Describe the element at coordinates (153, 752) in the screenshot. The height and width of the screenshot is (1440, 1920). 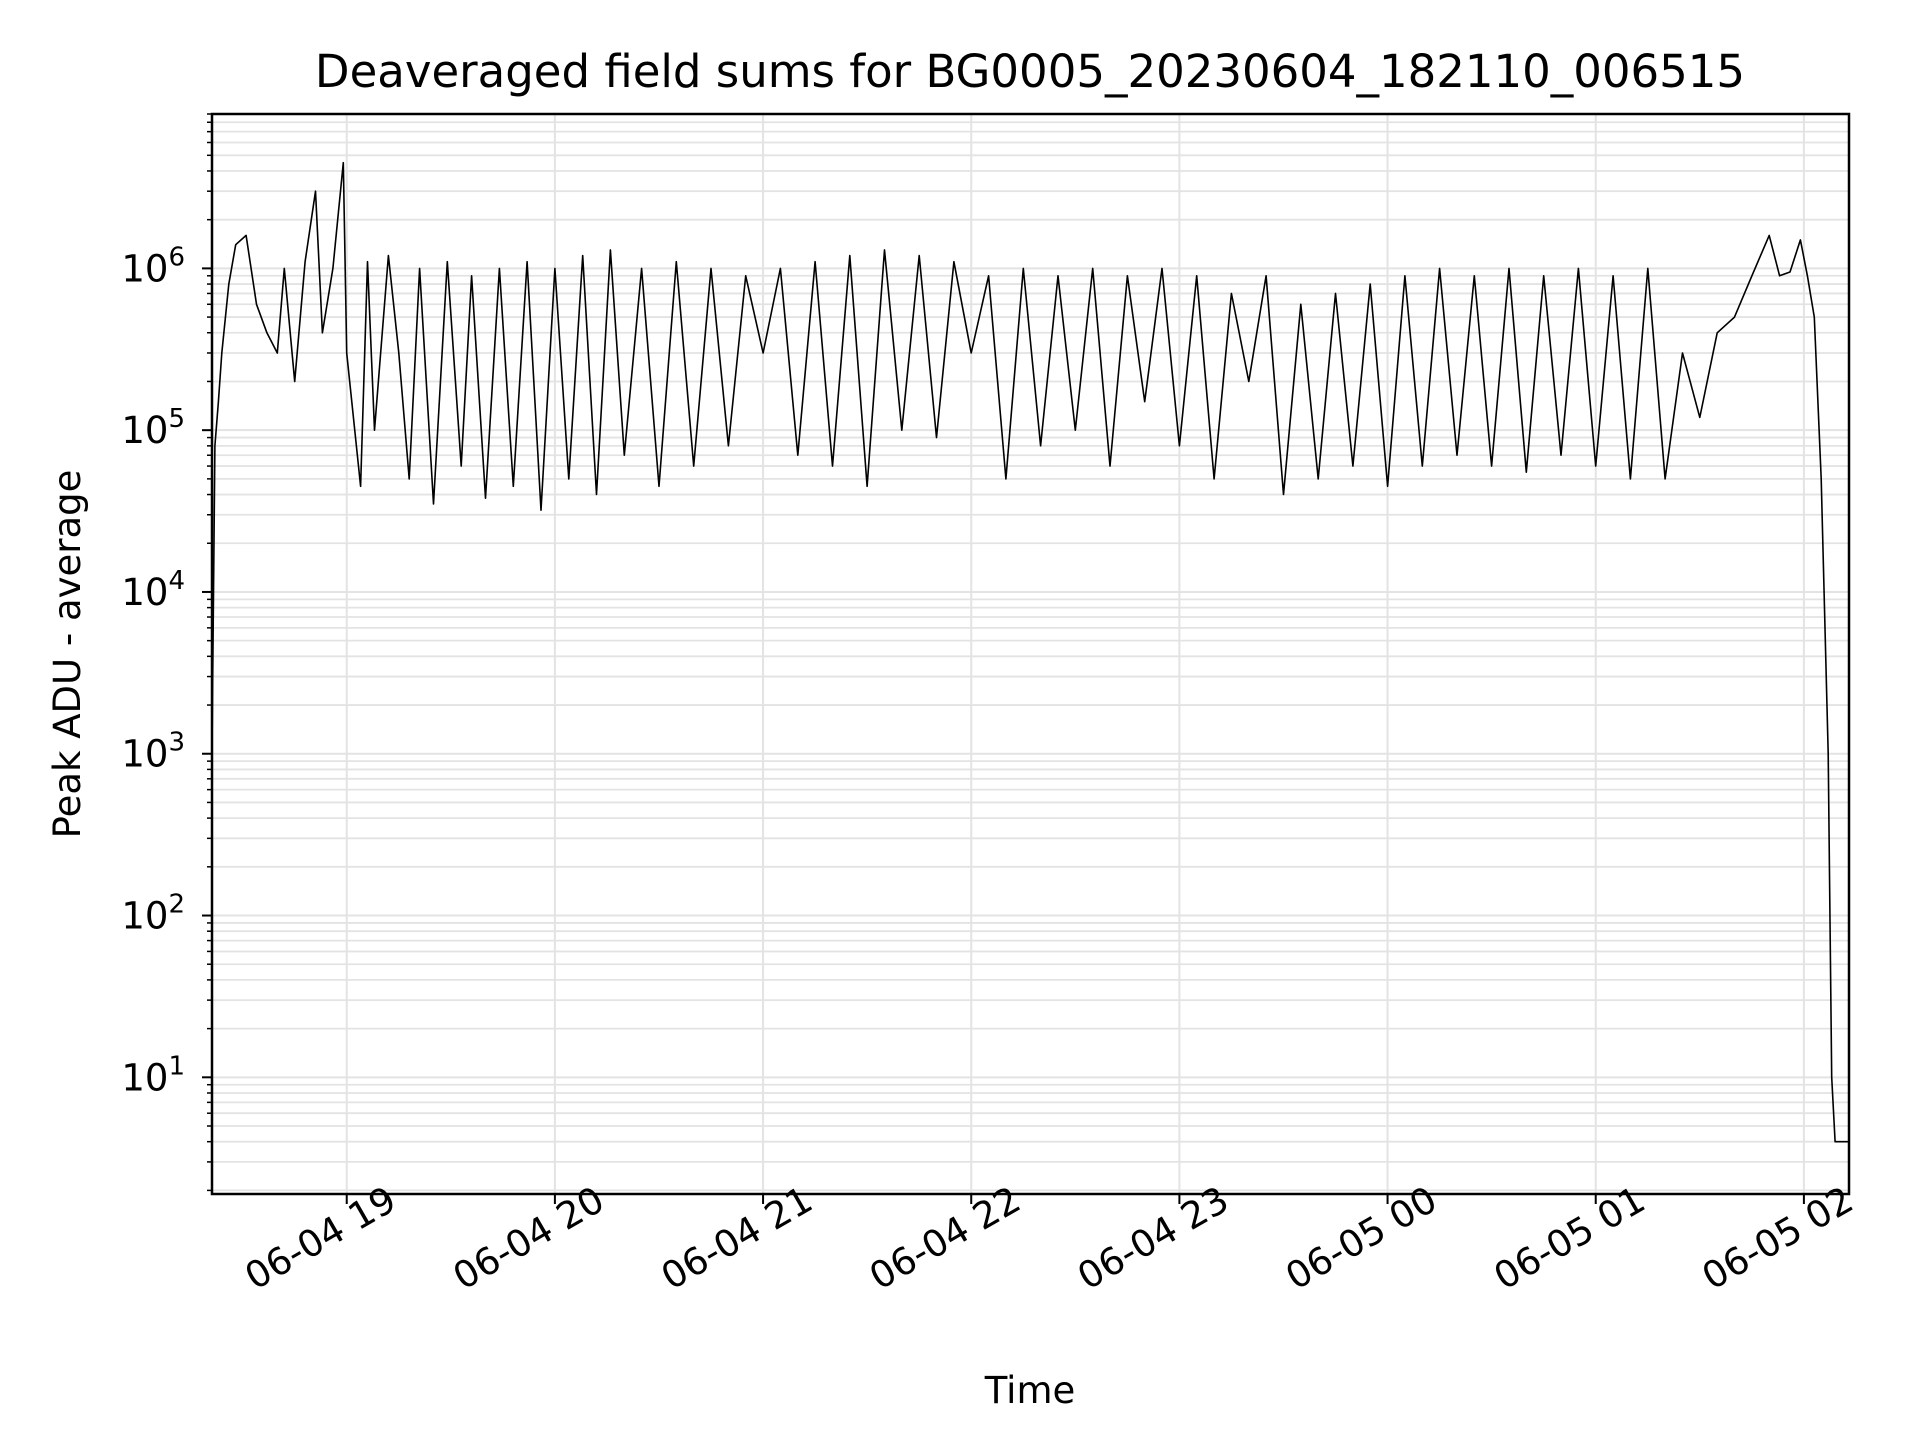
I see `y-tick-label: 103` at that location.